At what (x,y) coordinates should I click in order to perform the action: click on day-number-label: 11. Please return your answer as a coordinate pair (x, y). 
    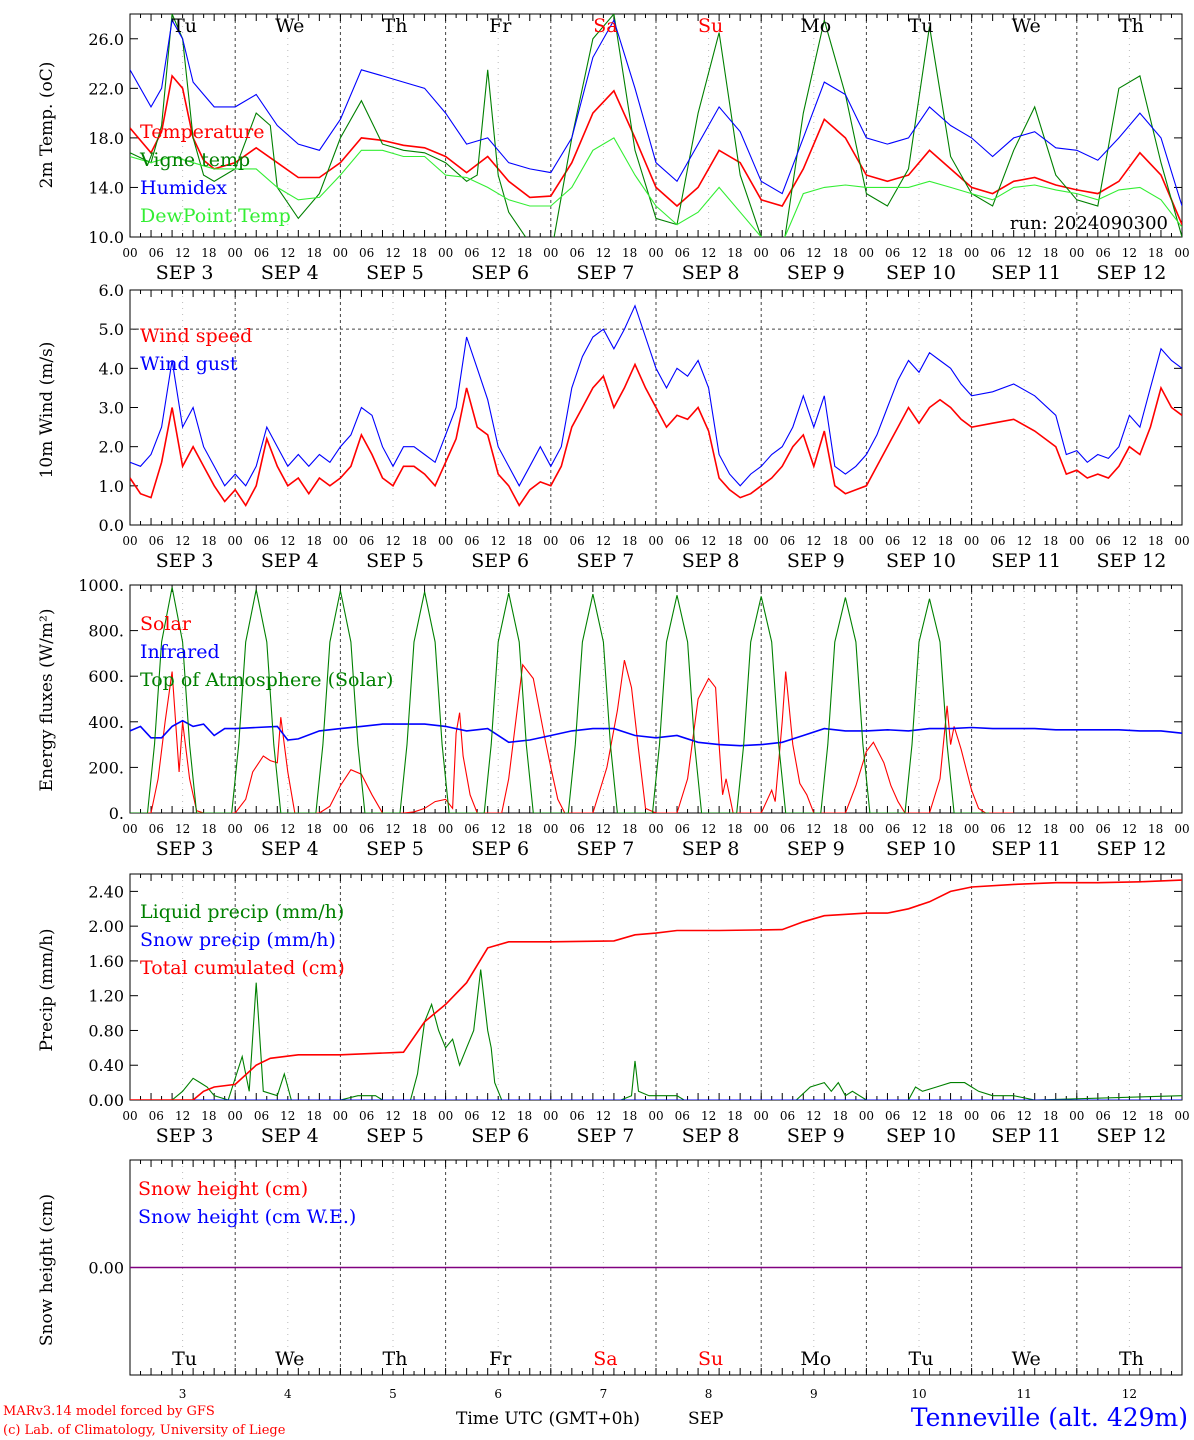
    Looking at the image, I should click on (1024, 1394).